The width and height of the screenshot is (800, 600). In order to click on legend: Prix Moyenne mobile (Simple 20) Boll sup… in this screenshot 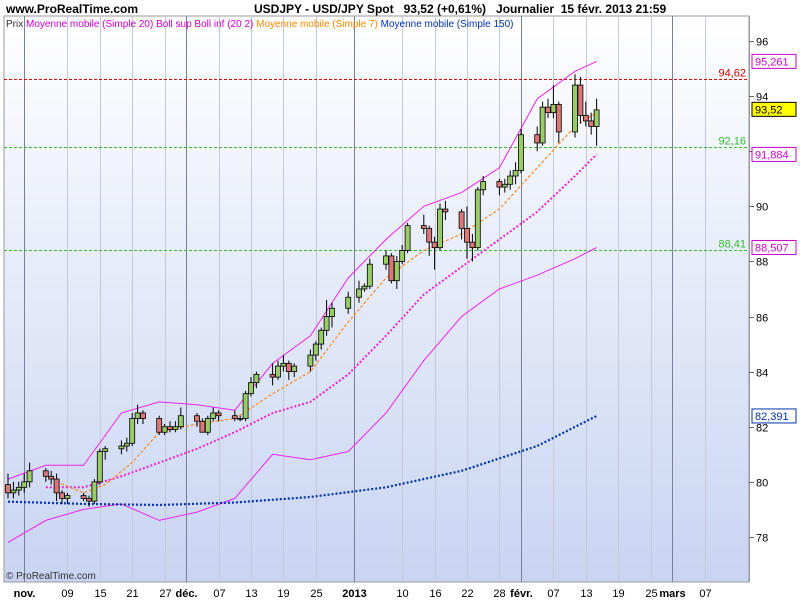, I will do `click(259, 24)`.